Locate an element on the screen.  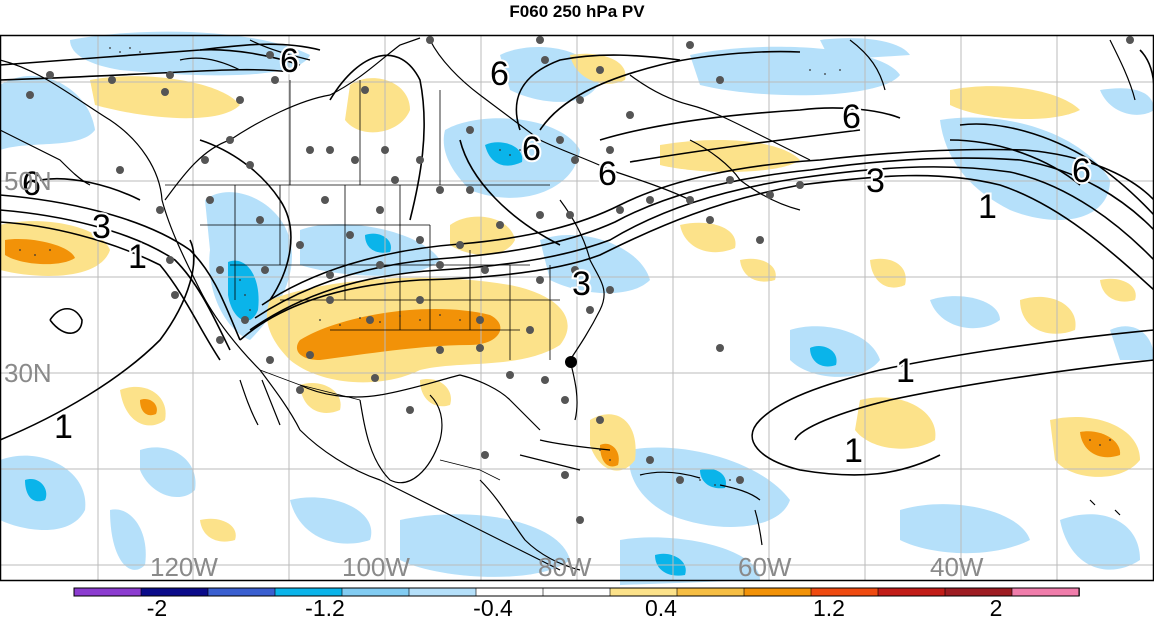
colorbar-tick: -2 is located at coordinates (157, 607).